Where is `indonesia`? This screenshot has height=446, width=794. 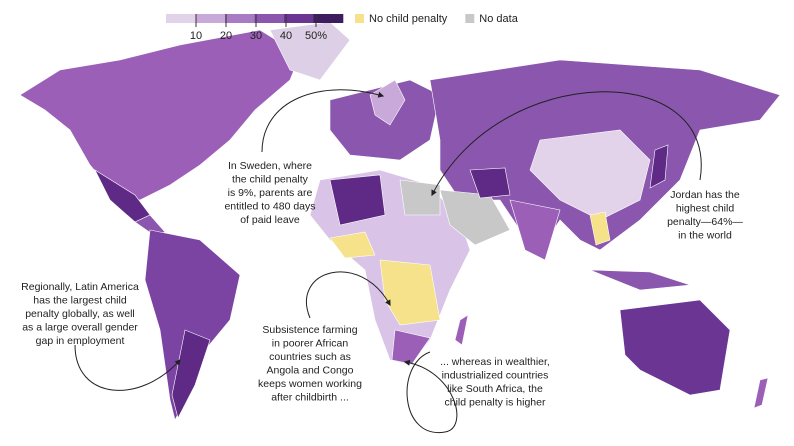 indonesia is located at coordinates (640, 280).